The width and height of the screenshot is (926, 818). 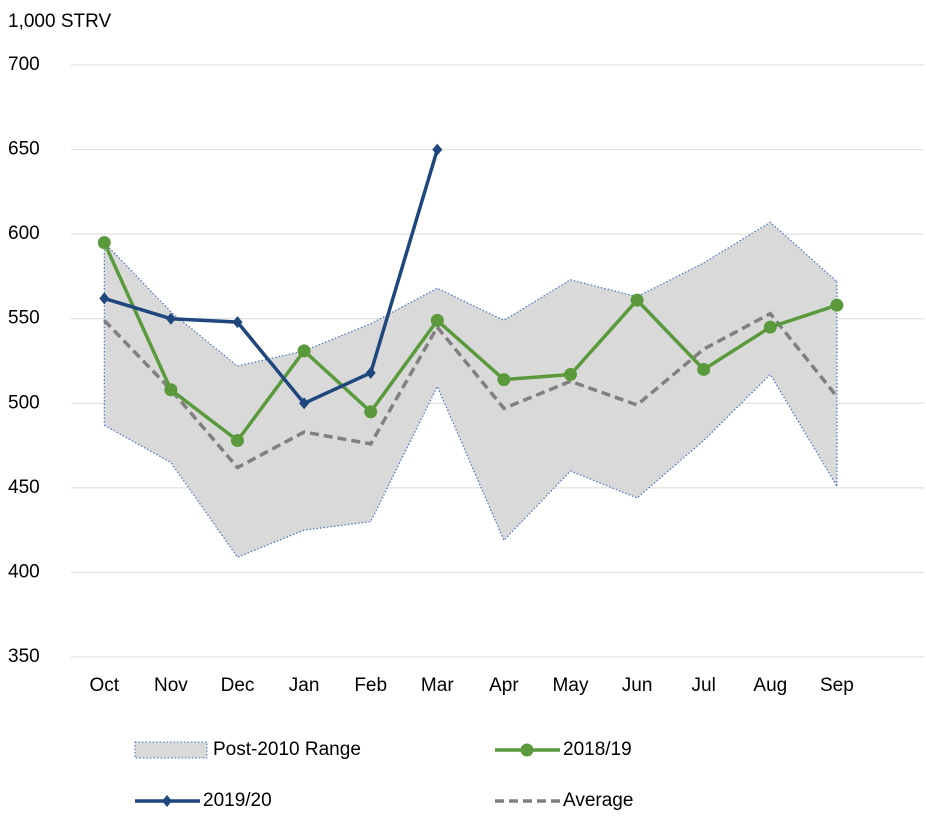 I want to click on legend-label: Post-2010 Range, so click(x=287, y=749).